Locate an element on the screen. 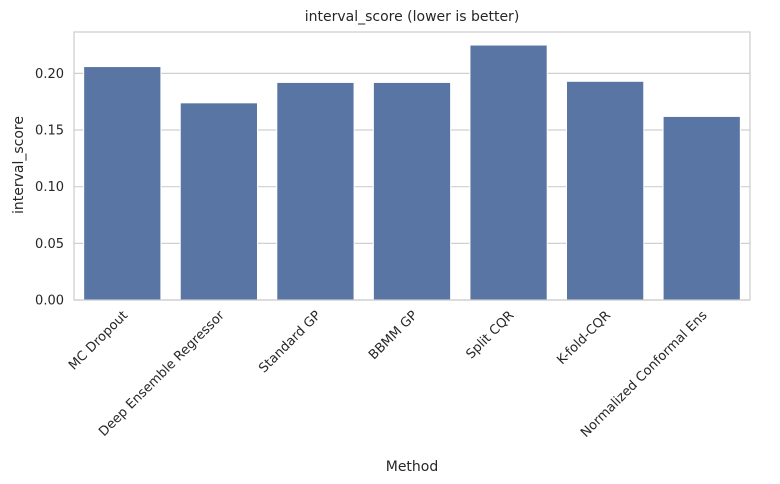  y-tick-label: 0.00 is located at coordinates (49, 301).